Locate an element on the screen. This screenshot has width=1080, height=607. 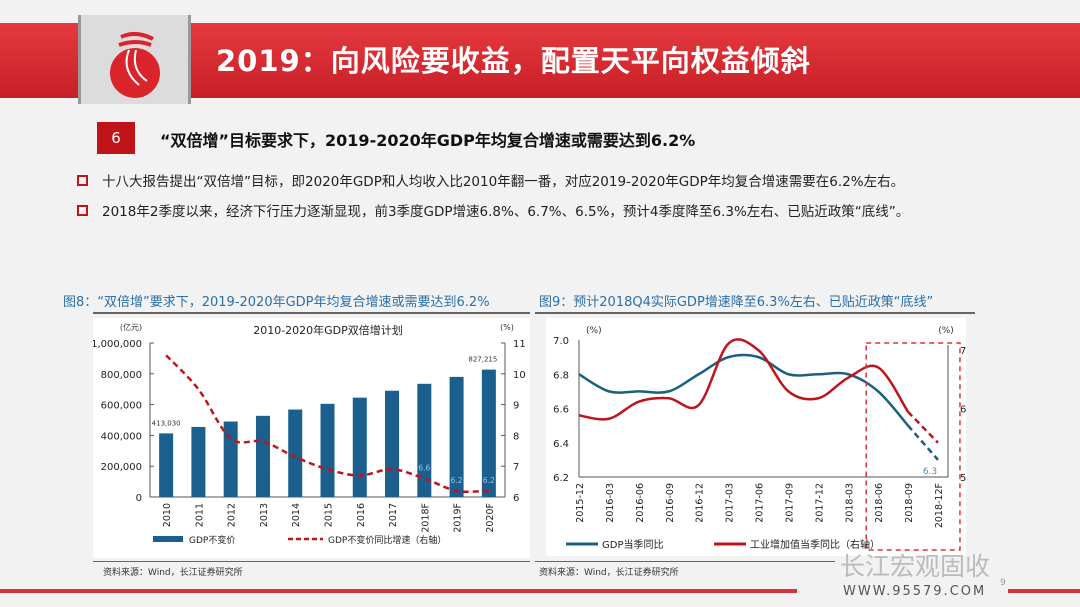
growth-line is located at coordinates (327, 423).